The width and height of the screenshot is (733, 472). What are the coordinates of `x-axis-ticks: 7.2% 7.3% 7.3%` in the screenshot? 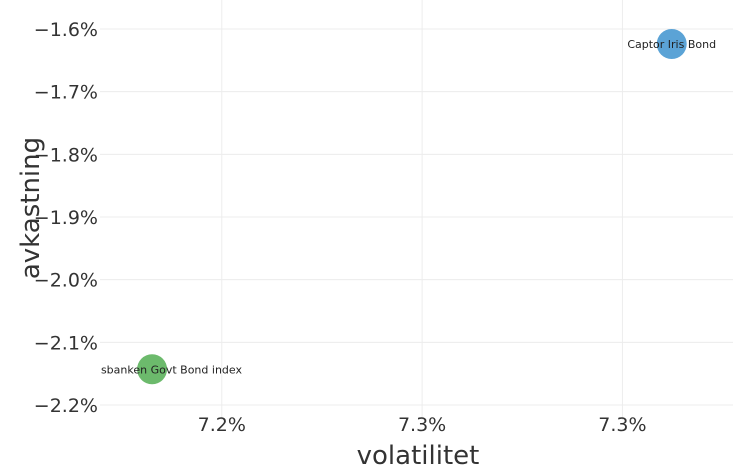 It's located at (422, 425).